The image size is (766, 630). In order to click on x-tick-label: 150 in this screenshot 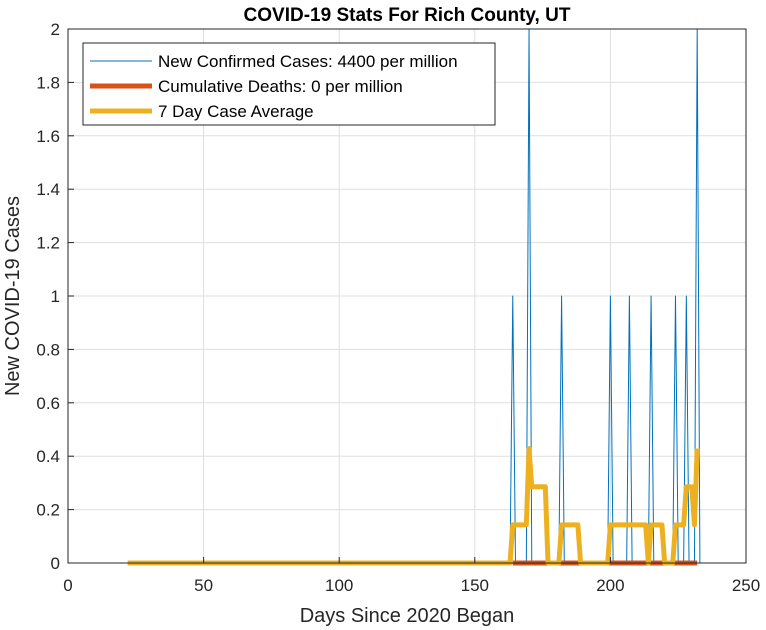, I will do `click(475, 585)`.